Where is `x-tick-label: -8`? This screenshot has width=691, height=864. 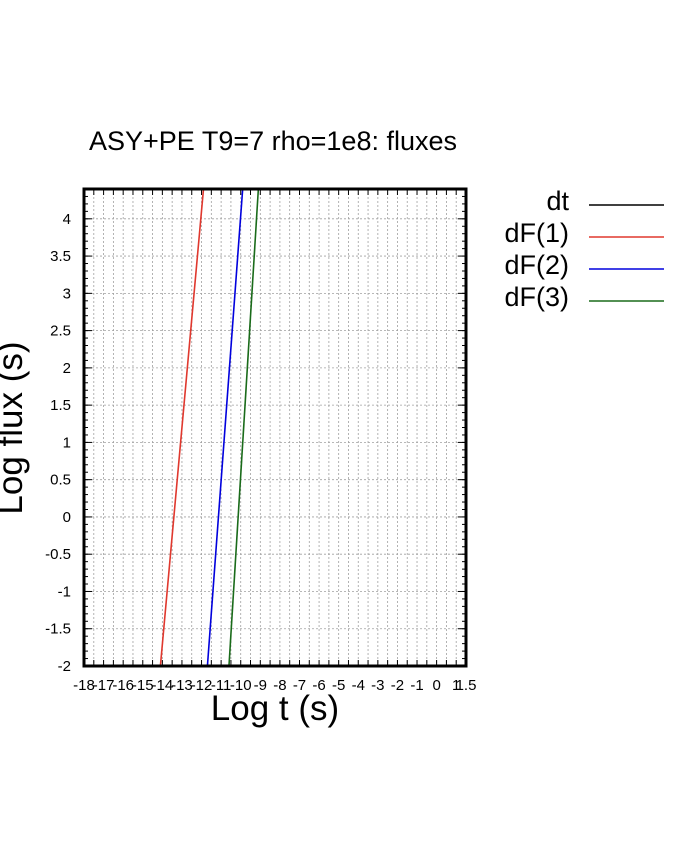 x-tick-label: -8 is located at coordinates (279, 685).